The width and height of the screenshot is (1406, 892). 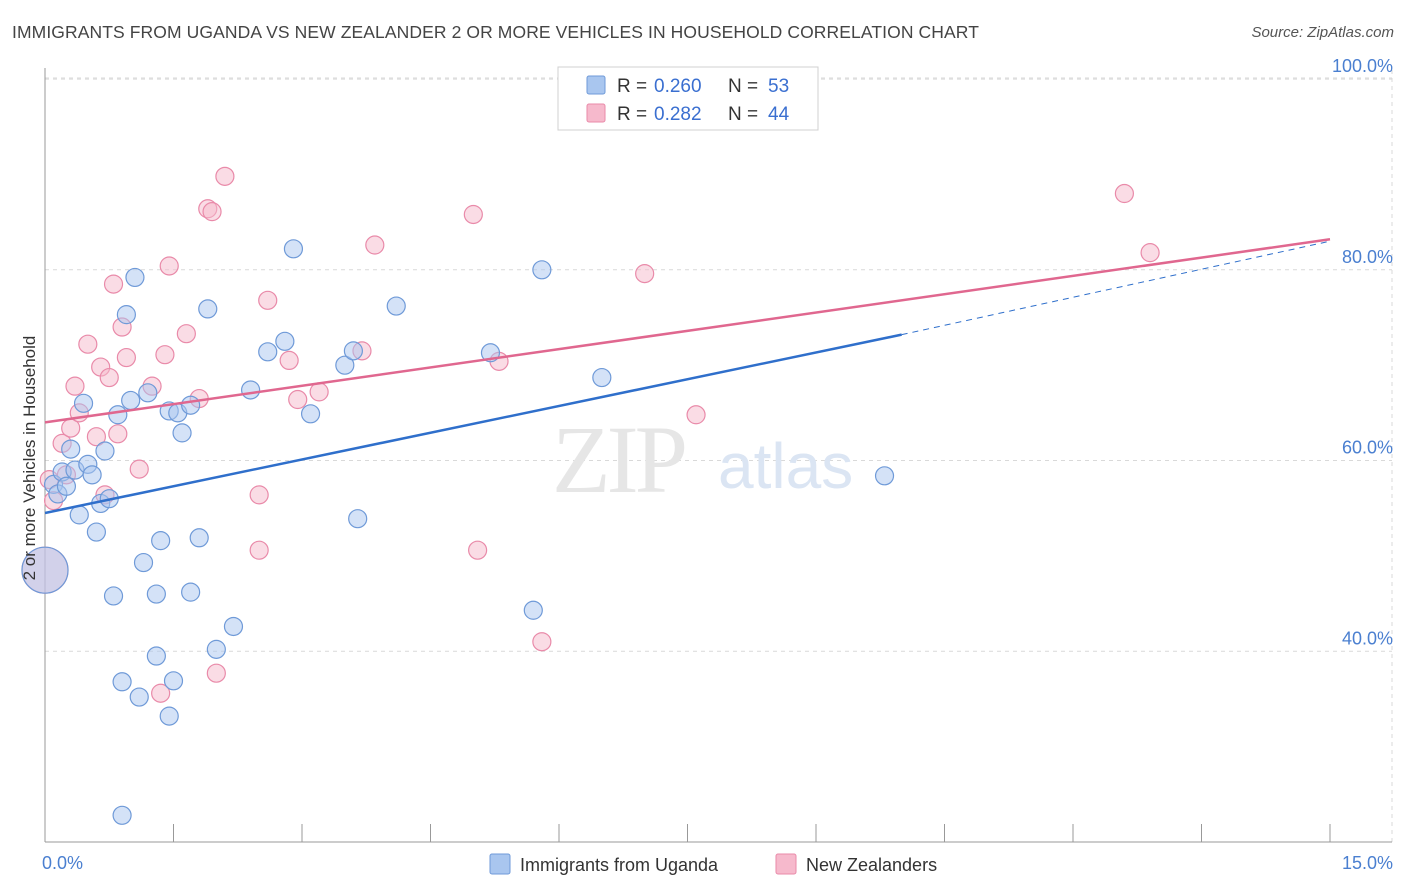 I want to click on trend-line-uganda, so click(x=473, y=424).